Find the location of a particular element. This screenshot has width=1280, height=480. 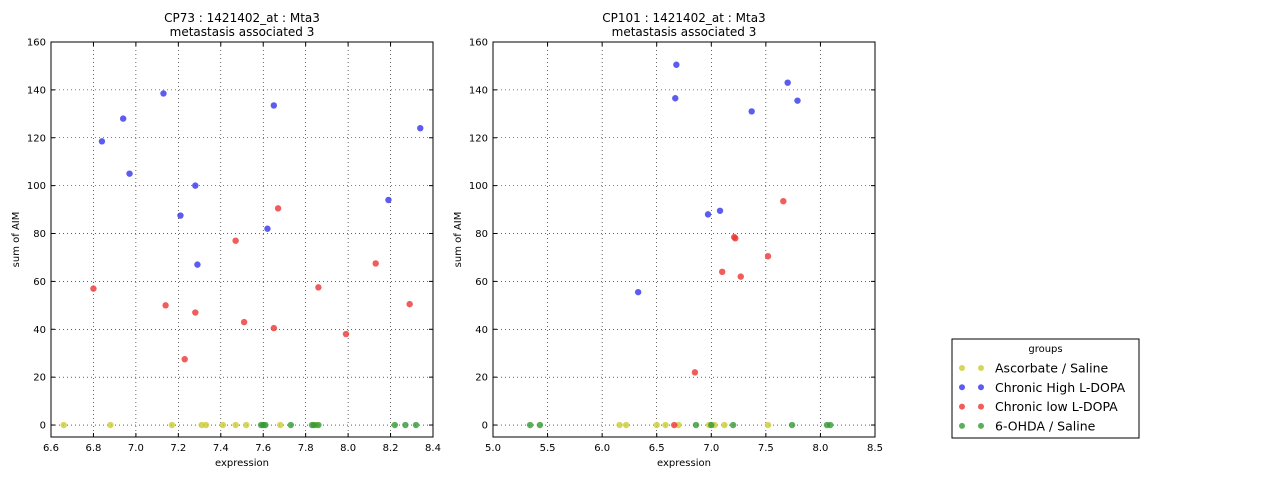

x-tick-label: 6.0 is located at coordinates (602, 448).